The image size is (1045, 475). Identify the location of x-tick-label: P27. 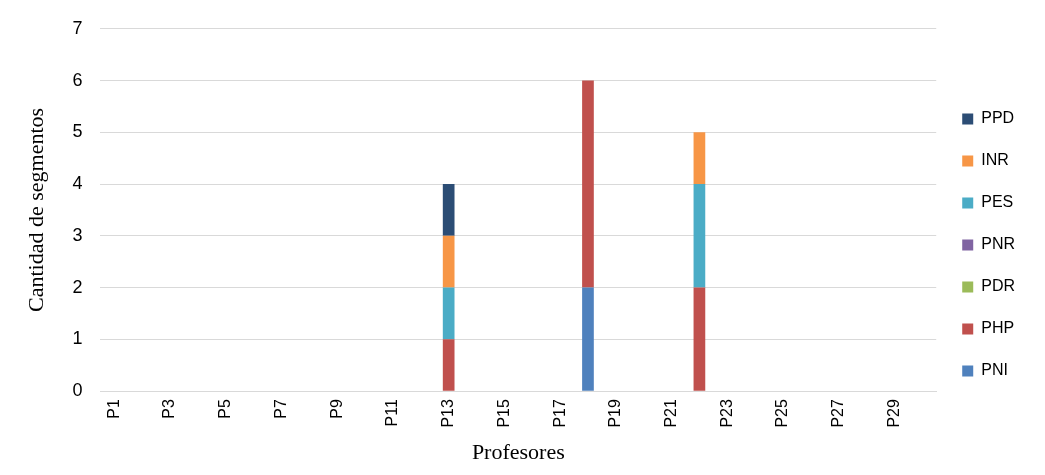
(838, 413).